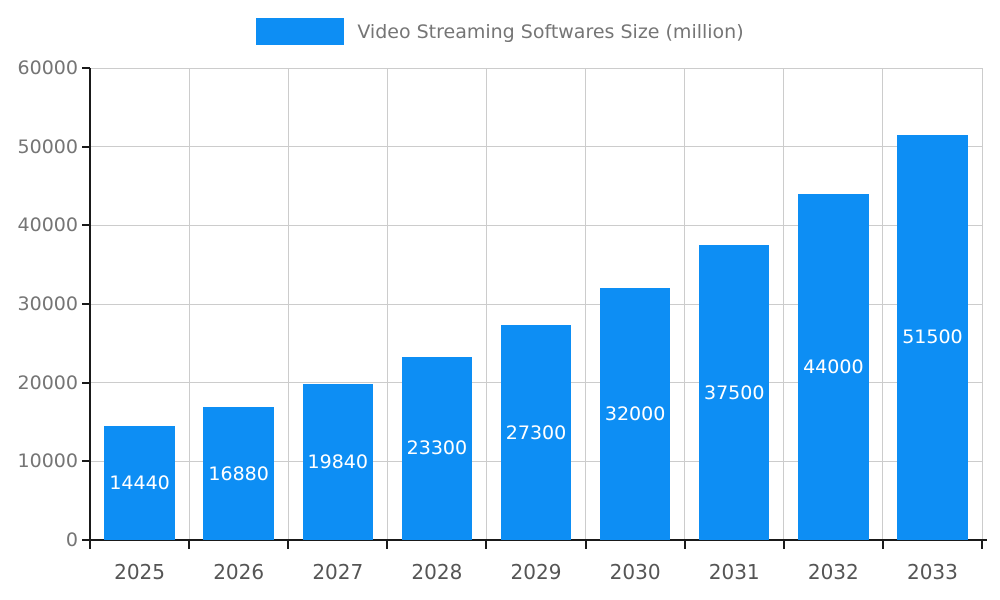 The width and height of the screenshot is (1000, 600). Describe the element at coordinates (47, 146) in the screenshot. I see `y-axis-label-50000: 50000` at that location.